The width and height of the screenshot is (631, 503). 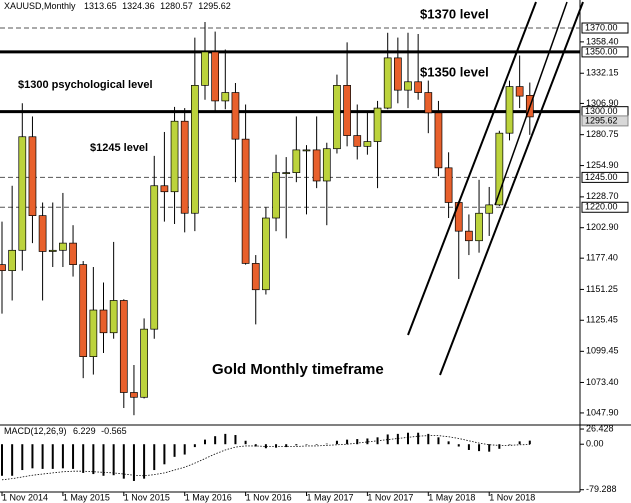 I want to click on y-tick-label: 1177.40, so click(x=602, y=258).